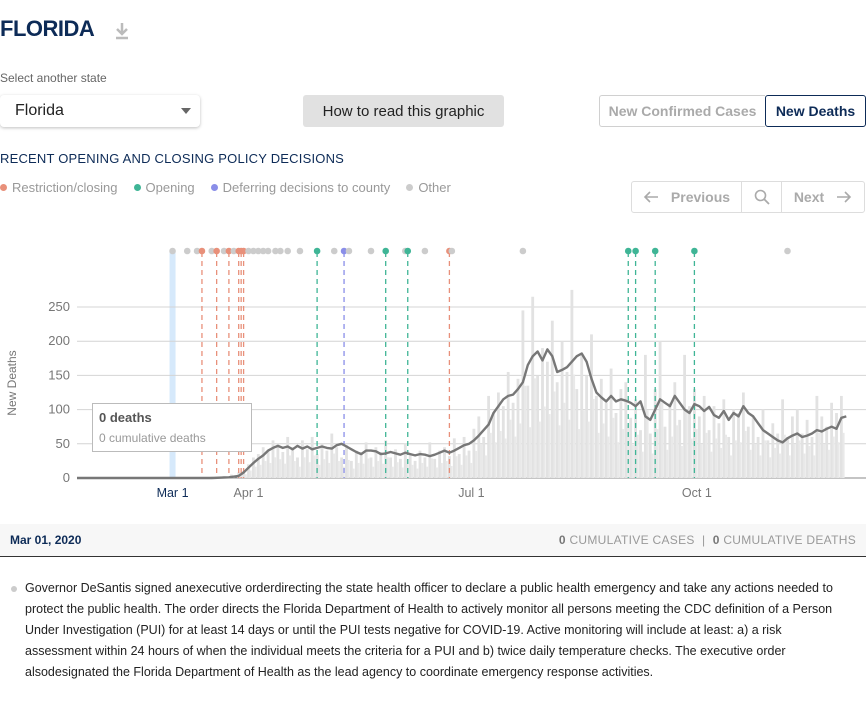  Describe the element at coordinates (59, 340) in the screenshot. I see `y-tick-label: 200` at that location.